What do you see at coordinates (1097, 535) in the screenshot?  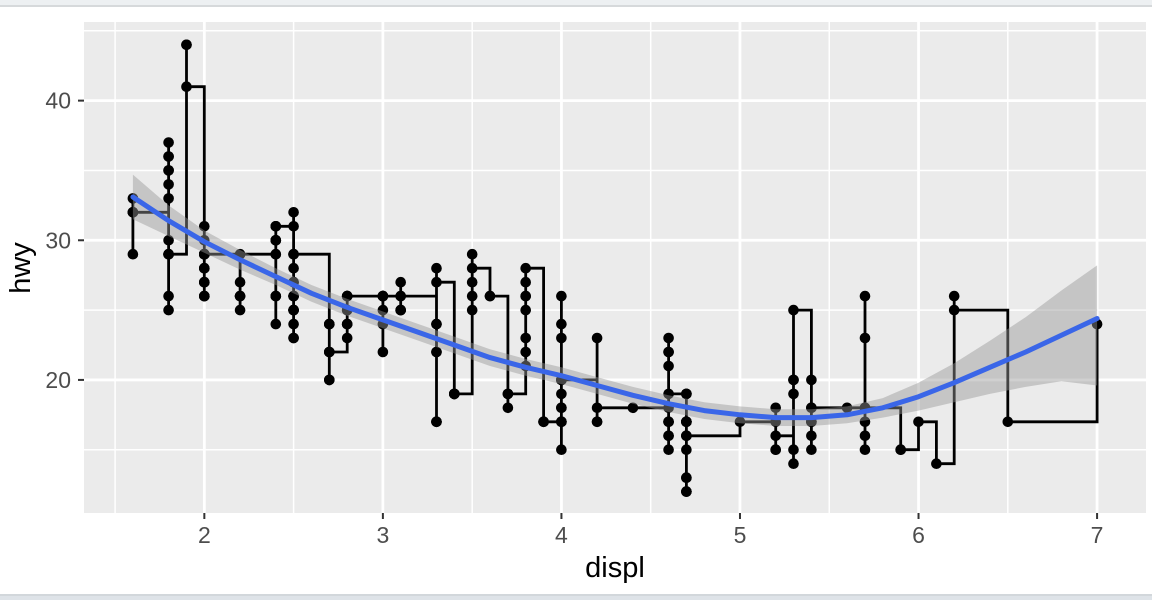 I see `x-tick-label: 7` at bounding box center [1097, 535].